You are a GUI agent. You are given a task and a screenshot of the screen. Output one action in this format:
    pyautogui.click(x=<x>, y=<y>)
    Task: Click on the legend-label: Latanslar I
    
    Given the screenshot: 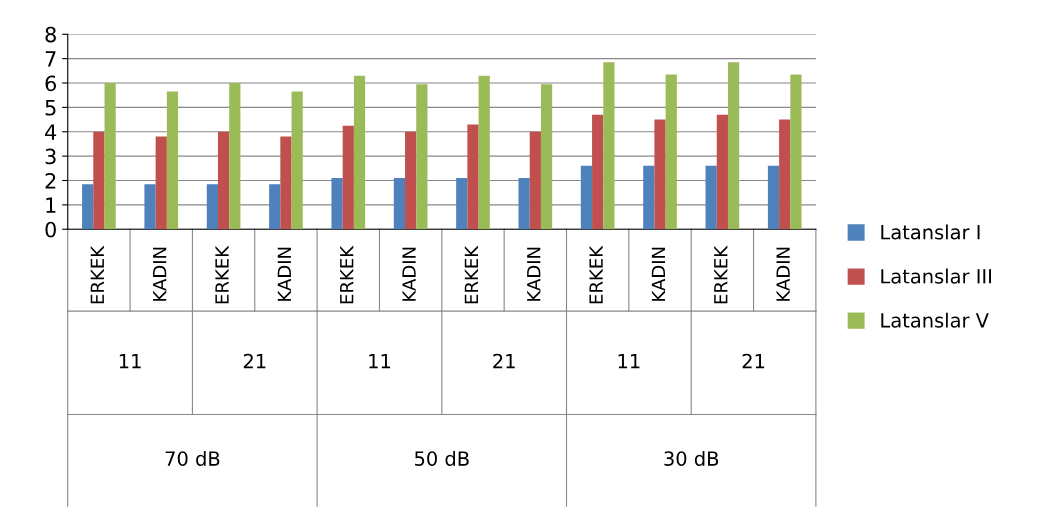 What is the action you would take?
    pyautogui.click(x=930, y=232)
    